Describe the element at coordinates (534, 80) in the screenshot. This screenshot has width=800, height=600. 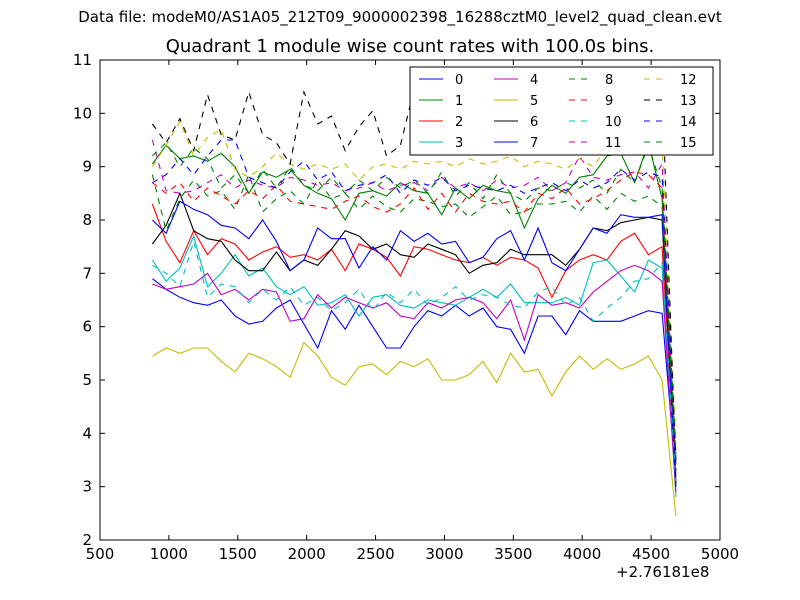
I see `legend-label-4: 4` at that location.